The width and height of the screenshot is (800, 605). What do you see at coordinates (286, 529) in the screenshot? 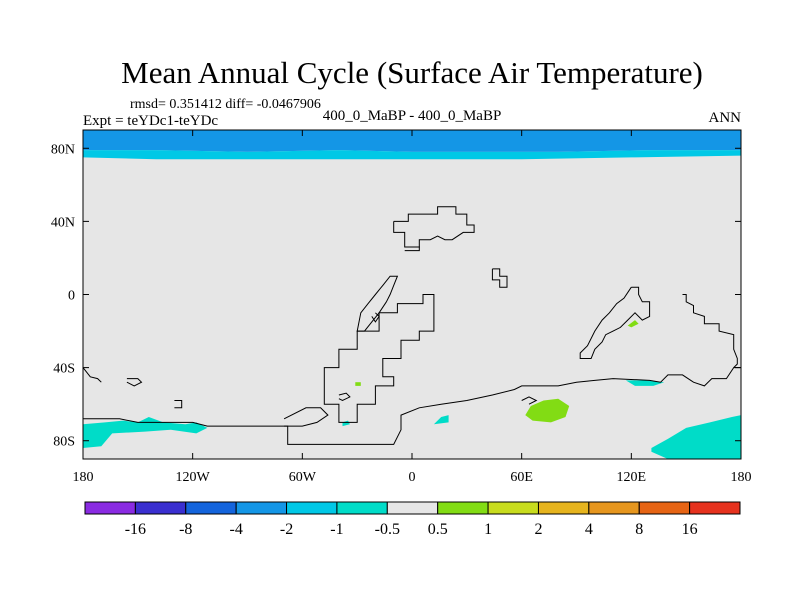
I see `colorbar-label-3: -2` at bounding box center [286, 529].